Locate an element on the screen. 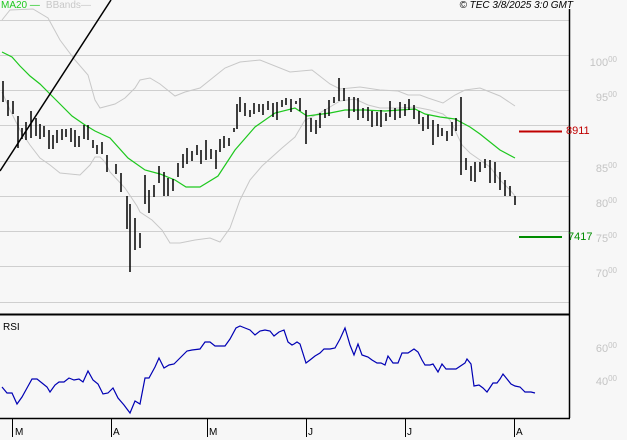 This screenshot has width=627, height=440. resistance-value: 8911 is located at coordinates (578, 131).